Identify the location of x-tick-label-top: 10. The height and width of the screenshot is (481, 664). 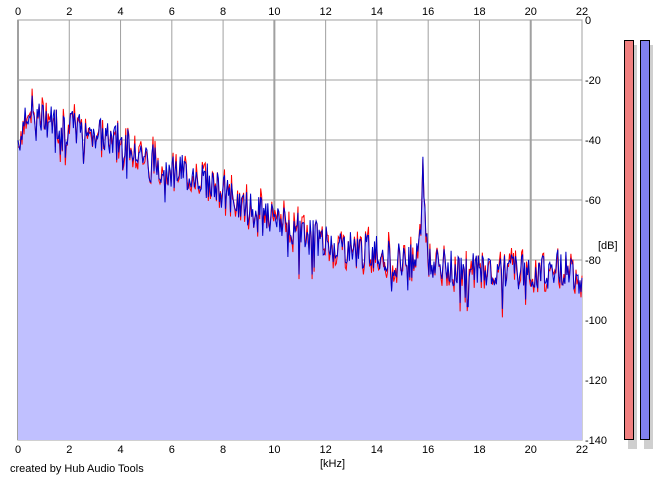
(274, 12).